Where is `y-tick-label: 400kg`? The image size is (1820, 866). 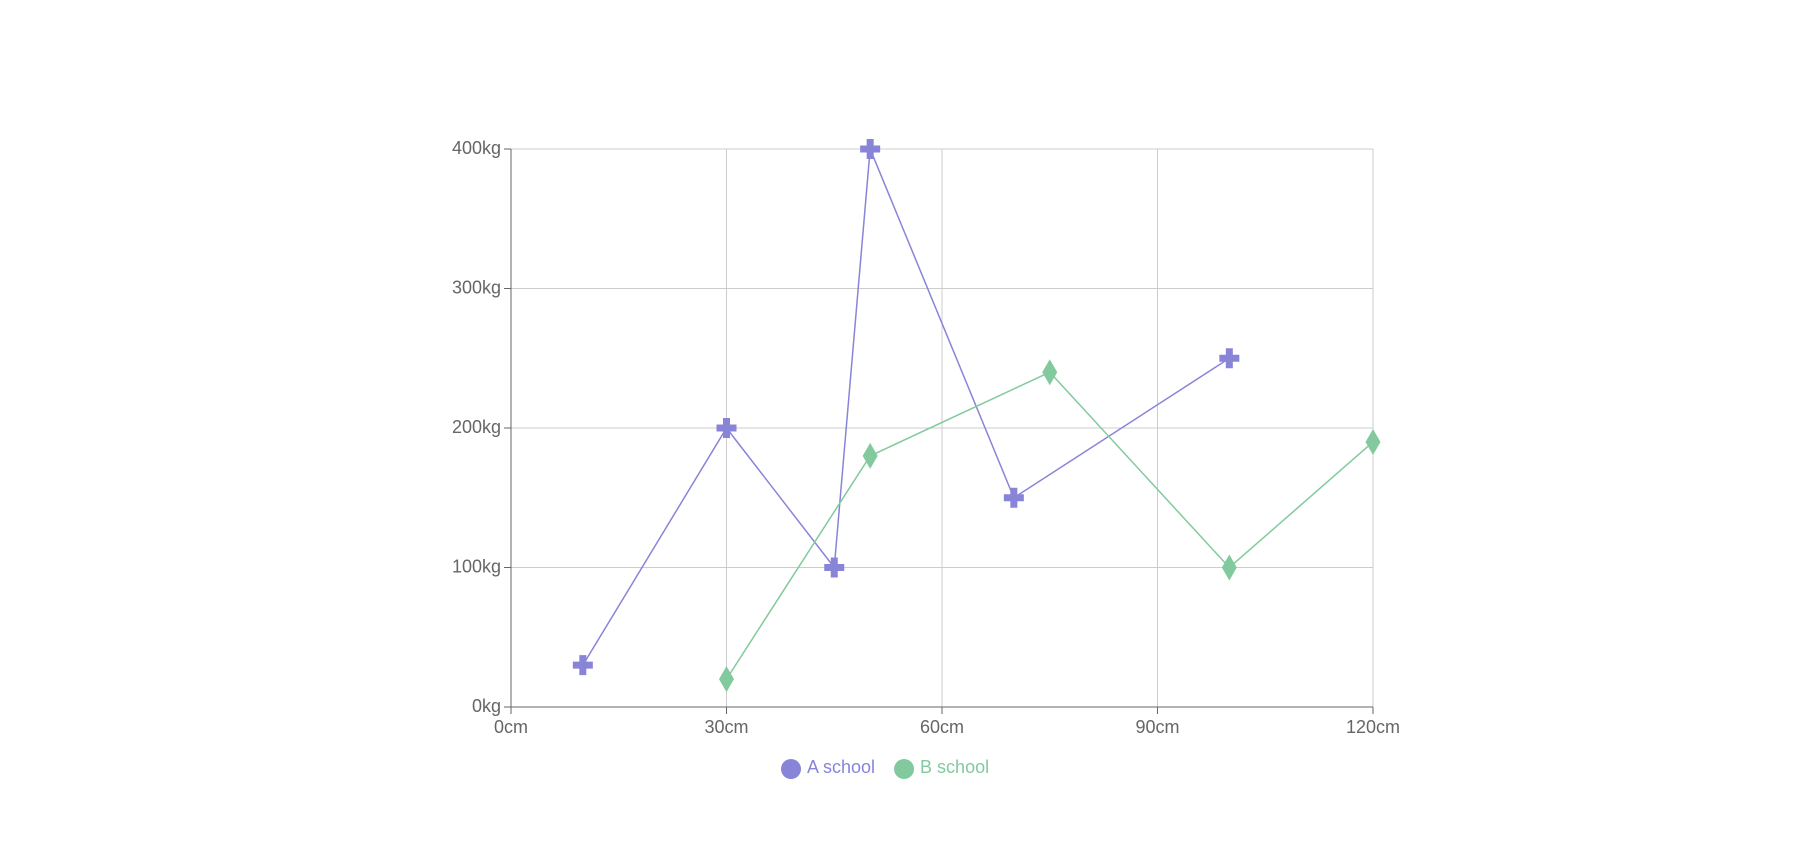
y-tick-label: 400kg is located at coordinates (476, 148).